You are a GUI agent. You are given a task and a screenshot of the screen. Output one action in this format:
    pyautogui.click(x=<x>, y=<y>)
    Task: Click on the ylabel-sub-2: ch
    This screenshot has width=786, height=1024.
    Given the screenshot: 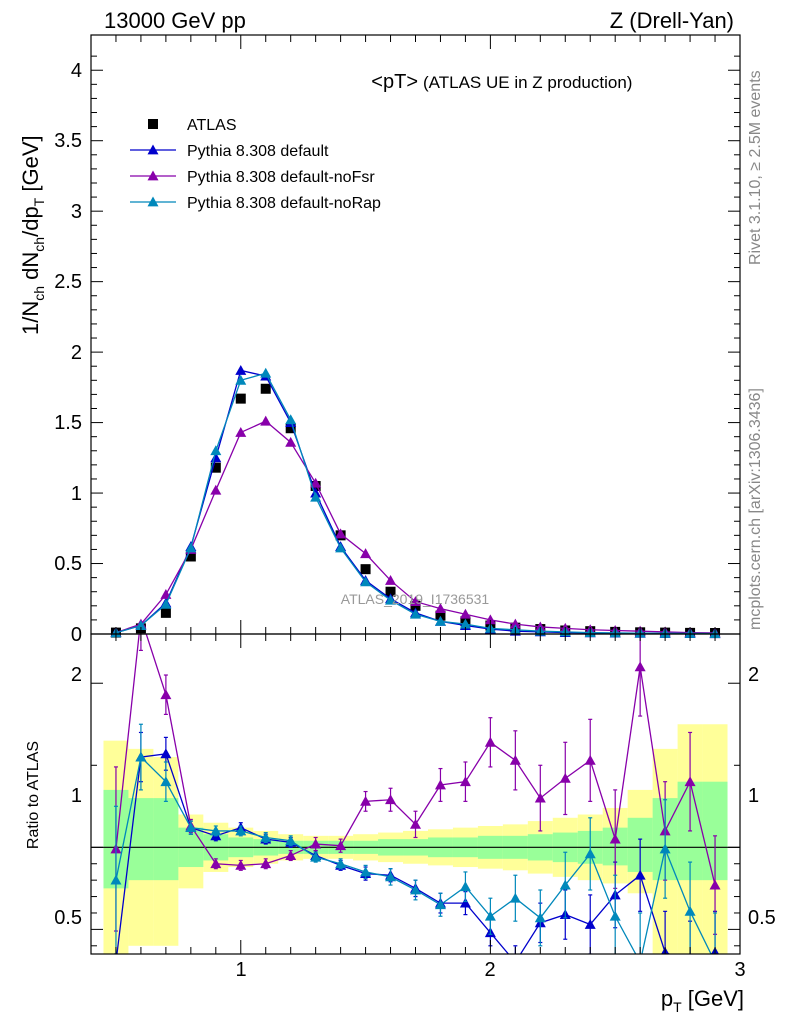 What is the action you would take?
    pyautogui.click(x=39, y=244)
    